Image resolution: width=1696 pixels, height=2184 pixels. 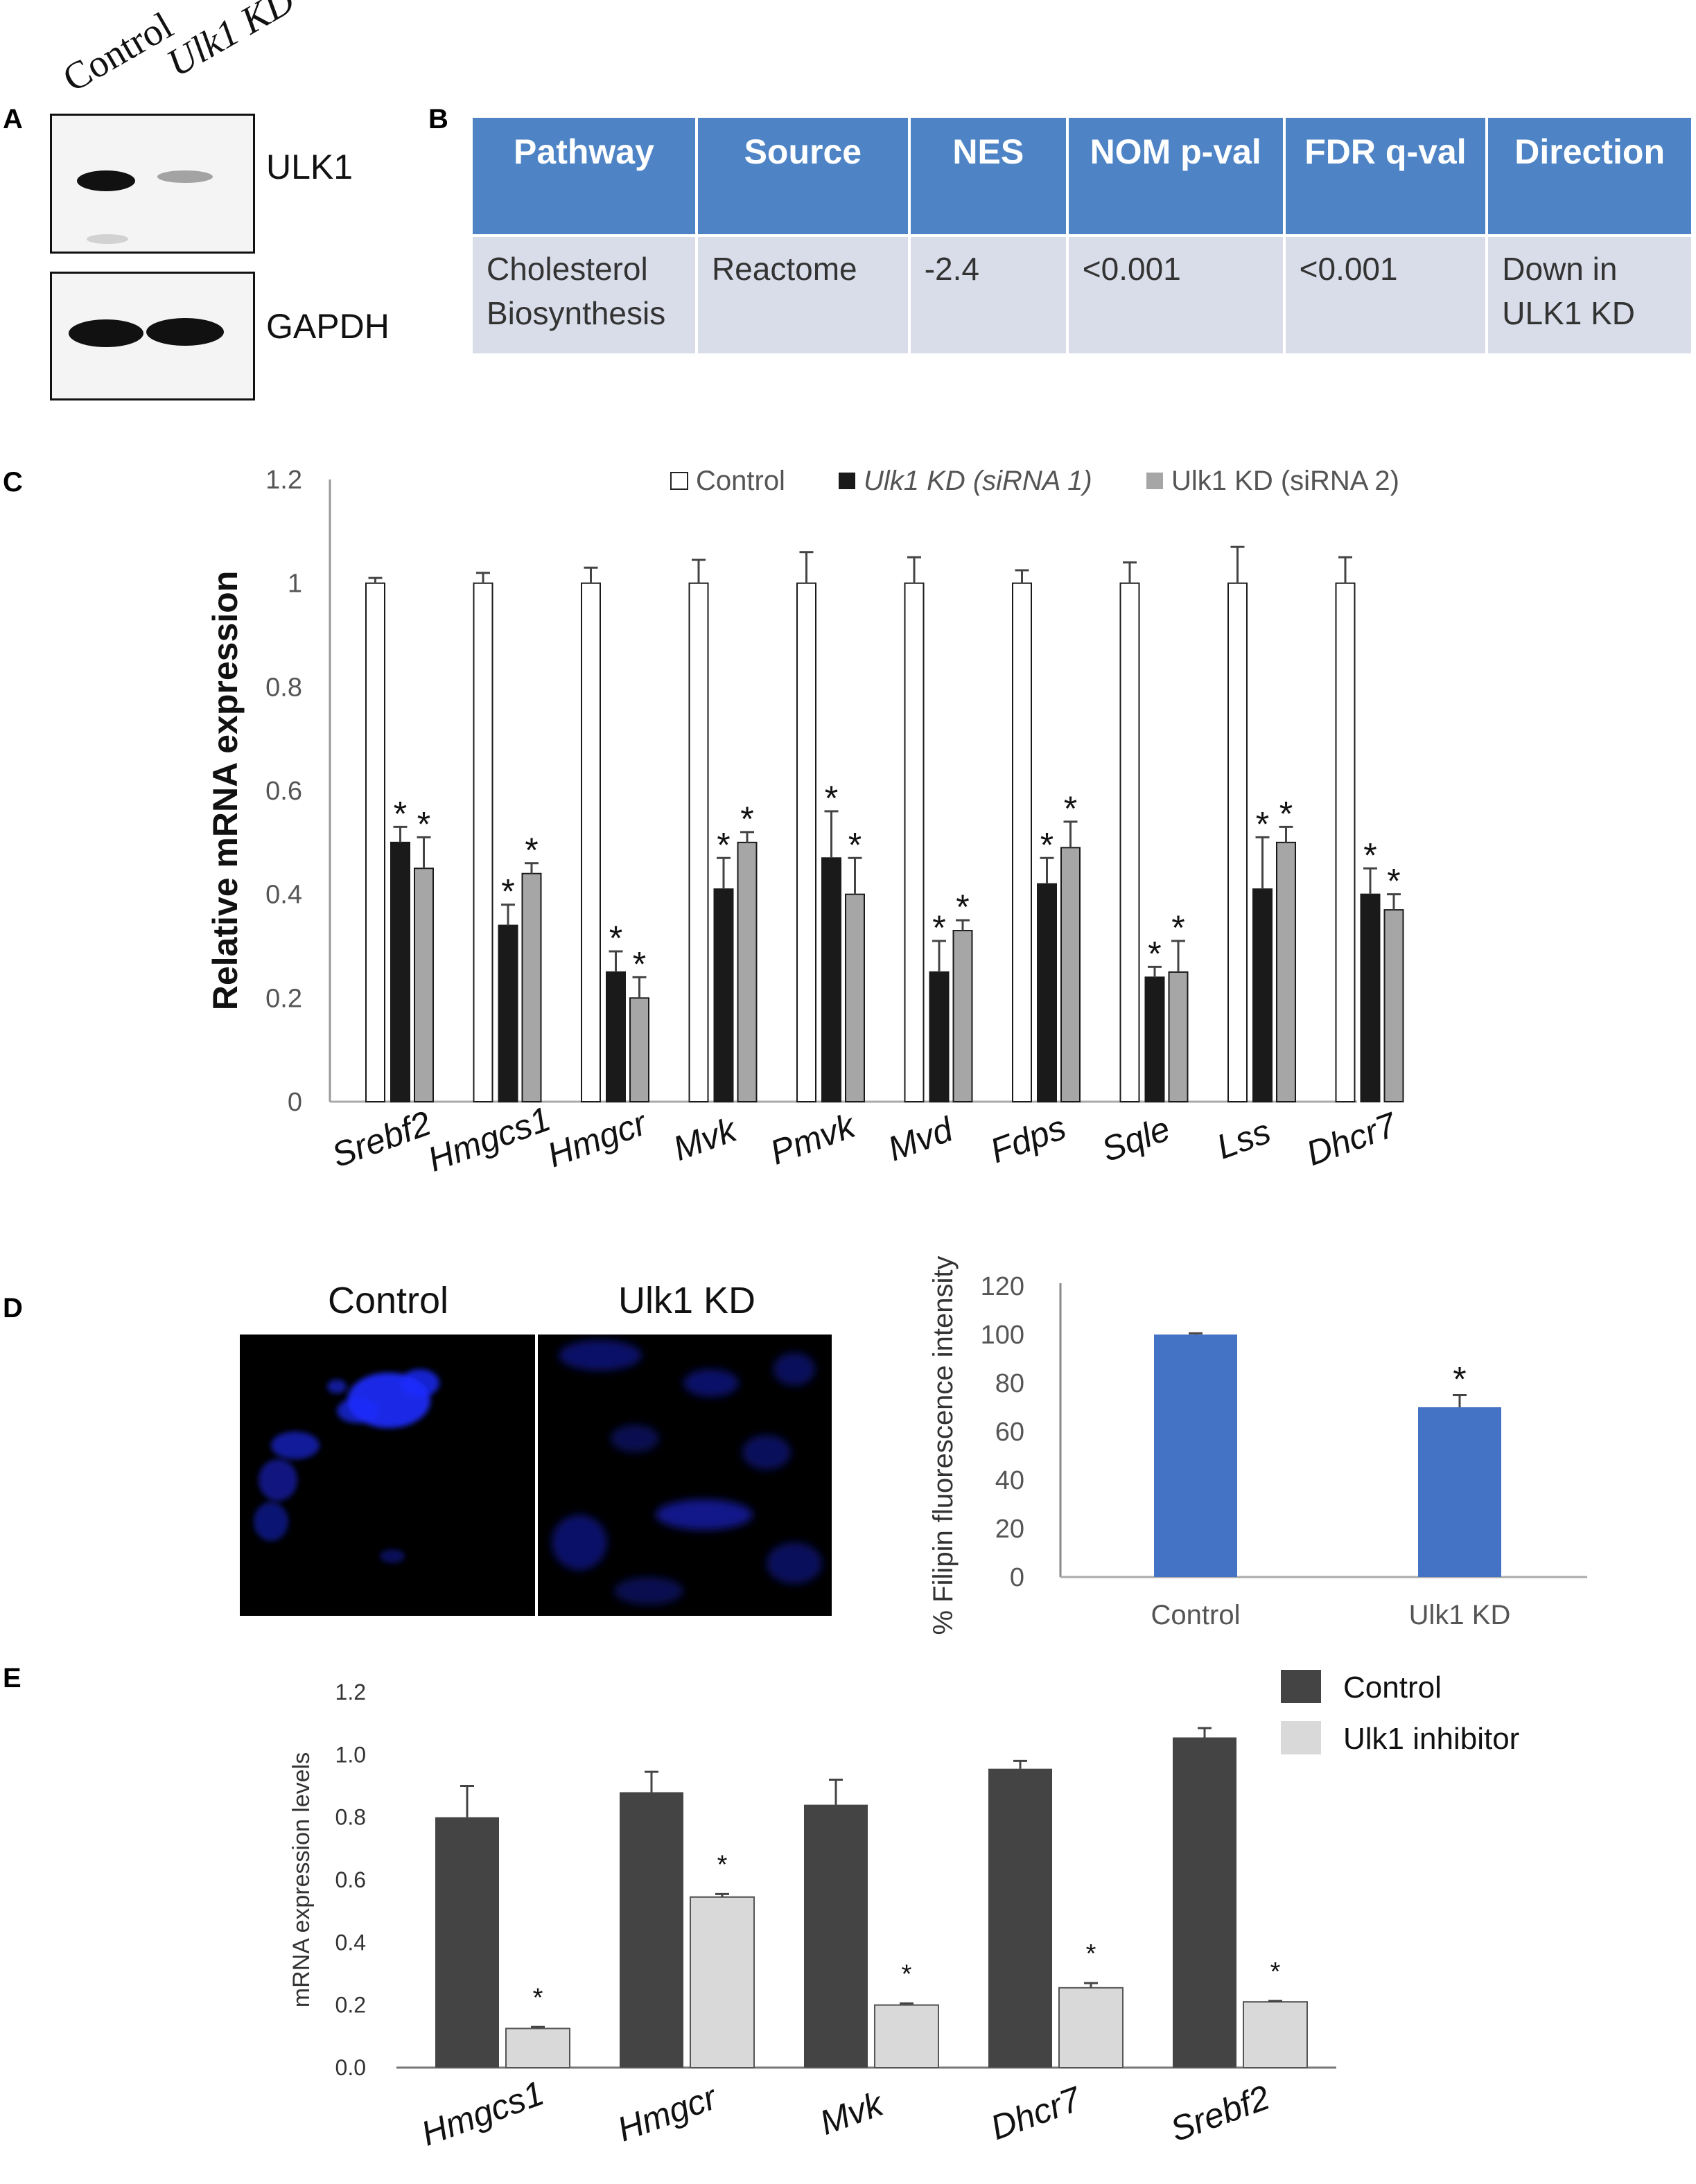 What do you see at coordinates (1285, 481) in the screenshot?
I see `legend-label: Ulk1 KD (siRNA 2)` at bounding box center [1285, 481].